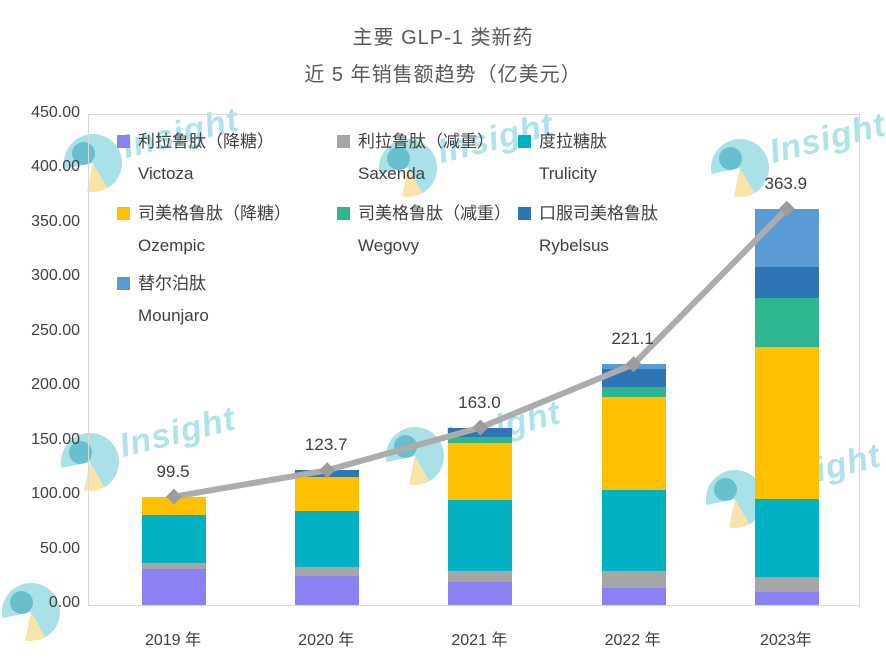 The height and width of the screenshot is (667, 886). I want to click on legend-label-cn: 口服司美格鲁肽, so click(598, 213).